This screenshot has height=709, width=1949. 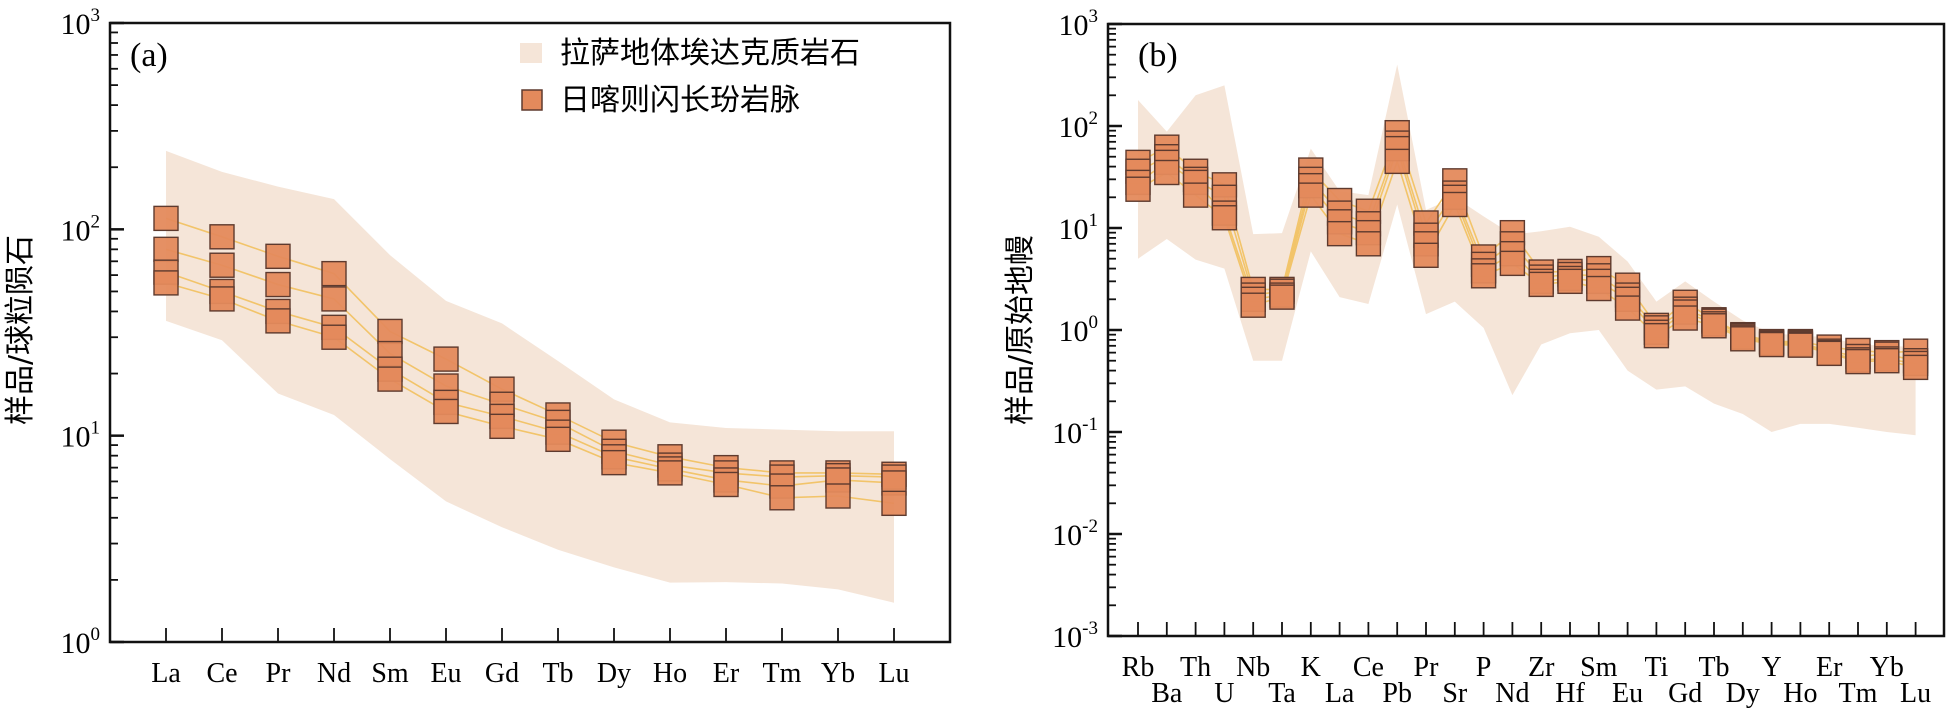 What do you see at coordinates (1090, 424) in the screenshot?
I see `tick-exponent: -1` at bounding box center [1090, 424].